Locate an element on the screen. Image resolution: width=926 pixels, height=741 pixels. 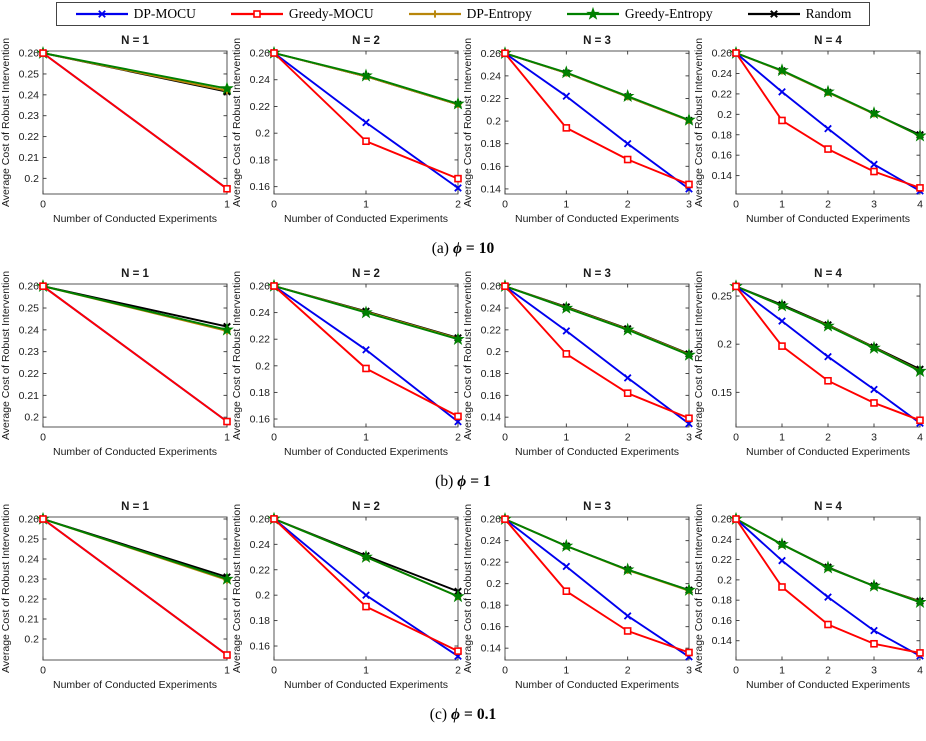
dp-mocu-line-sample-icon is located at coordinates (101, 14).